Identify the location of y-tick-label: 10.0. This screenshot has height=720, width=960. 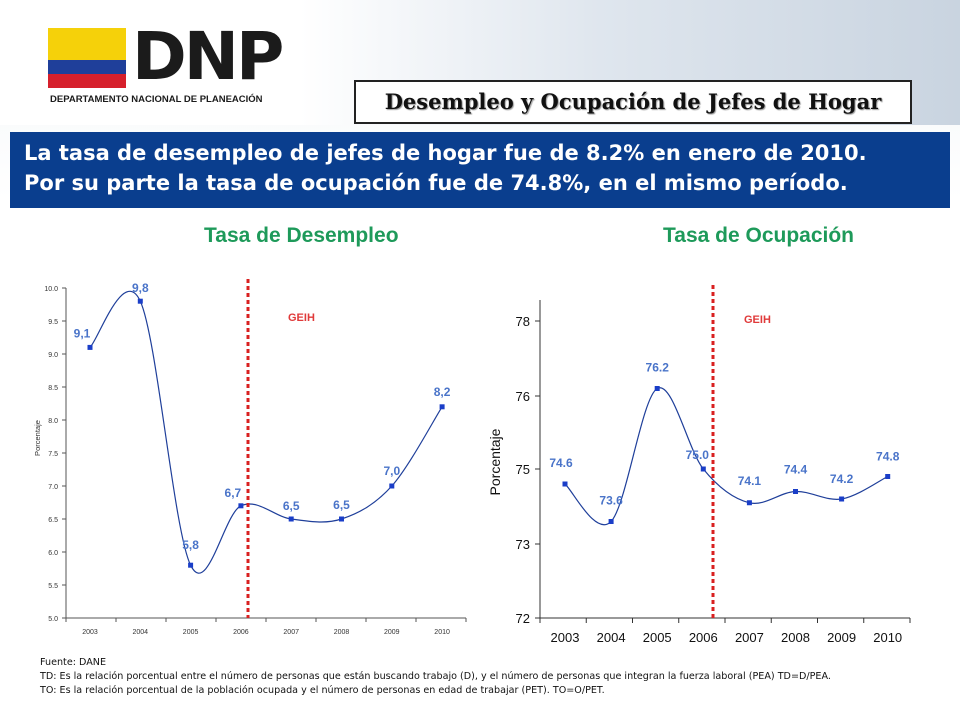
(51, 289).